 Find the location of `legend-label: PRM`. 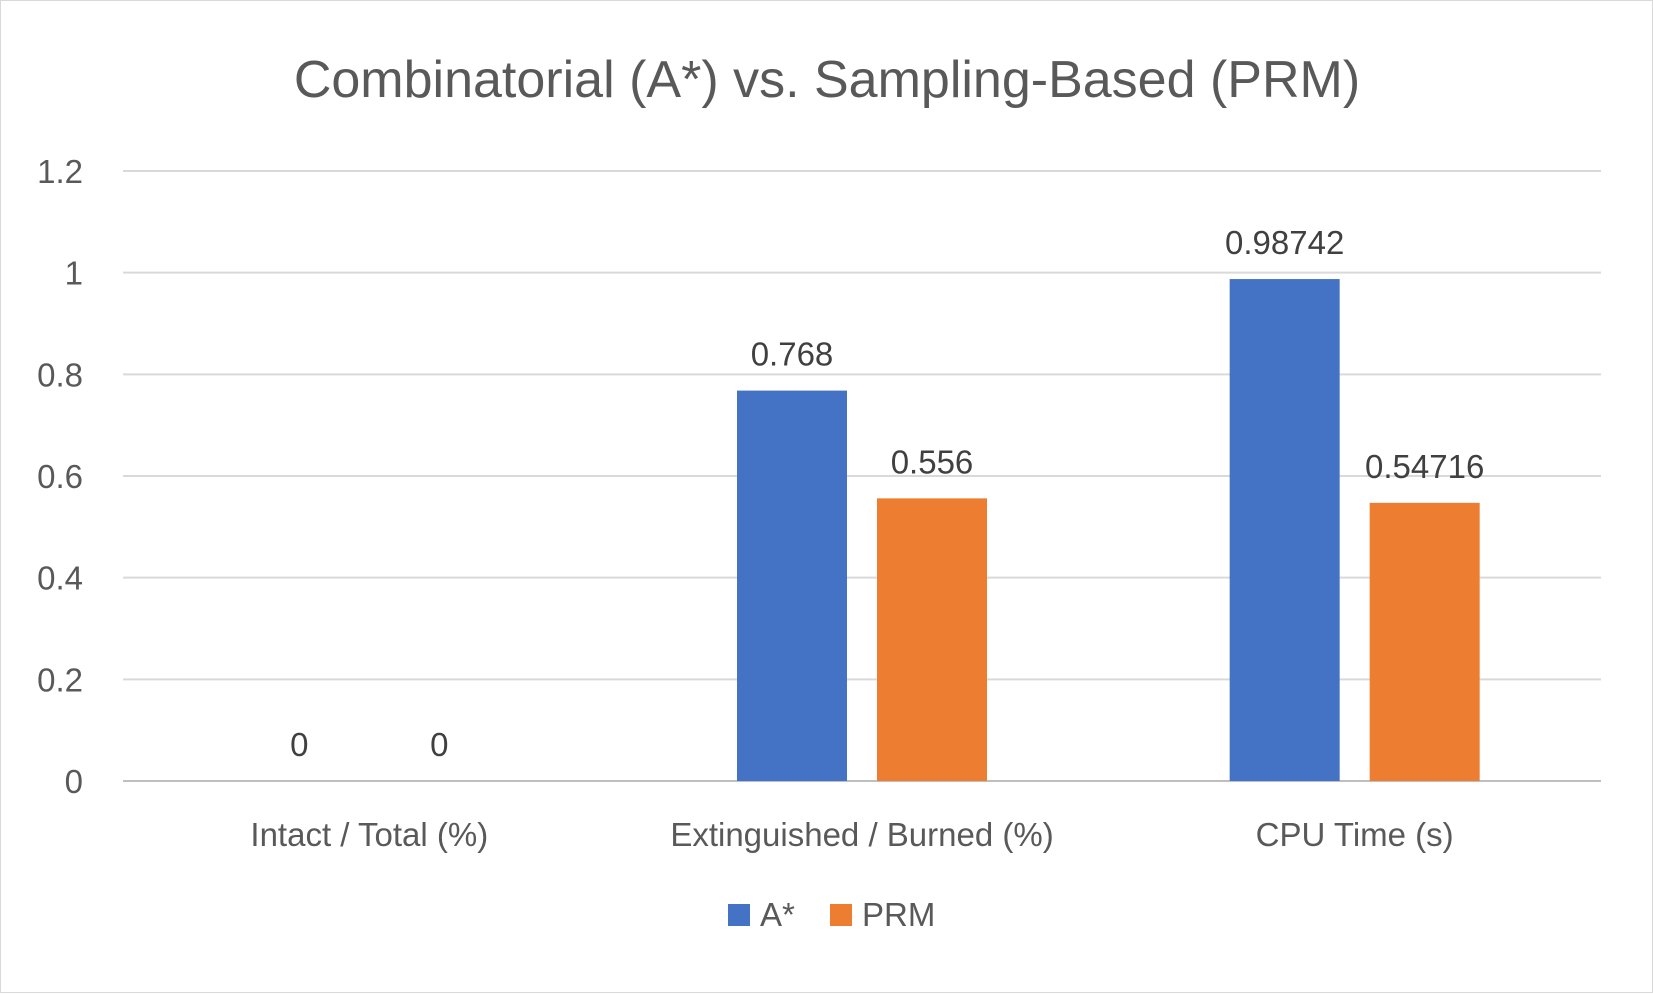

legend-label: PRM is located at coordinates (898, 914).